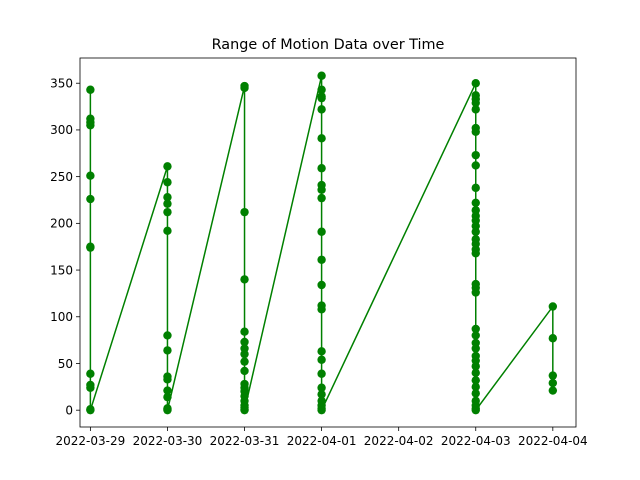  I want to click on y-tick-label: 250, so click(61, 177).